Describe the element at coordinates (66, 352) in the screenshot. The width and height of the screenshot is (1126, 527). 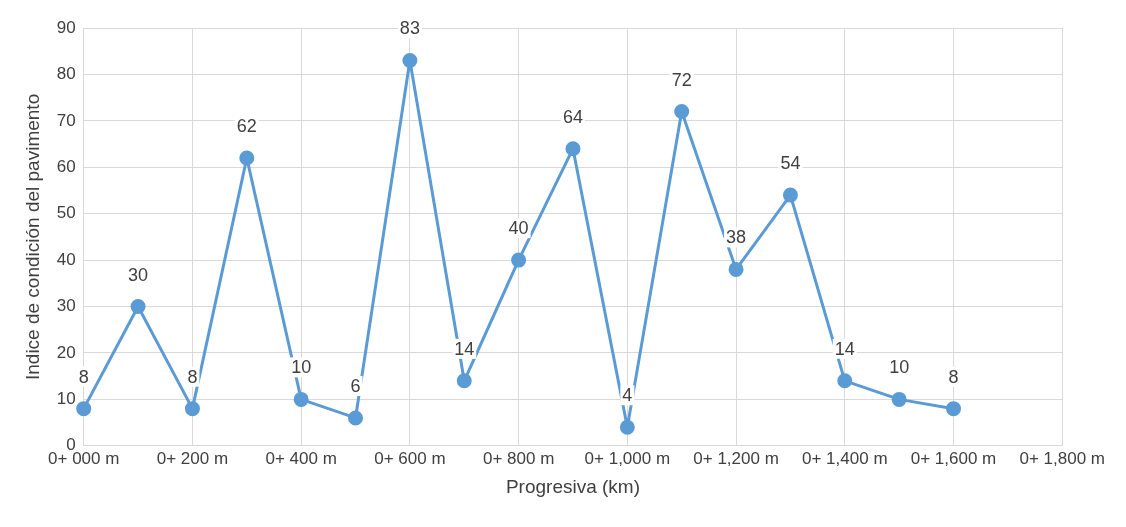
I see `y-tick-label: 20` at that location.